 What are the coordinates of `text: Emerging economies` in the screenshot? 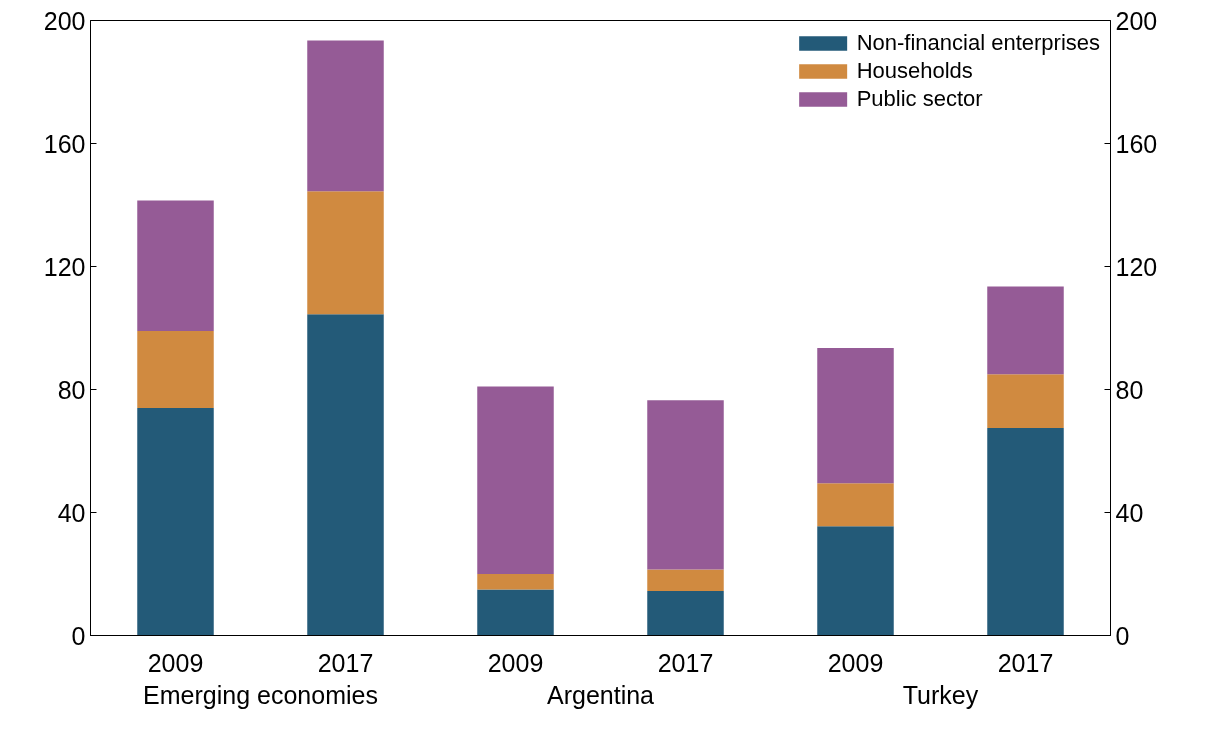 It's located at (260, 694).